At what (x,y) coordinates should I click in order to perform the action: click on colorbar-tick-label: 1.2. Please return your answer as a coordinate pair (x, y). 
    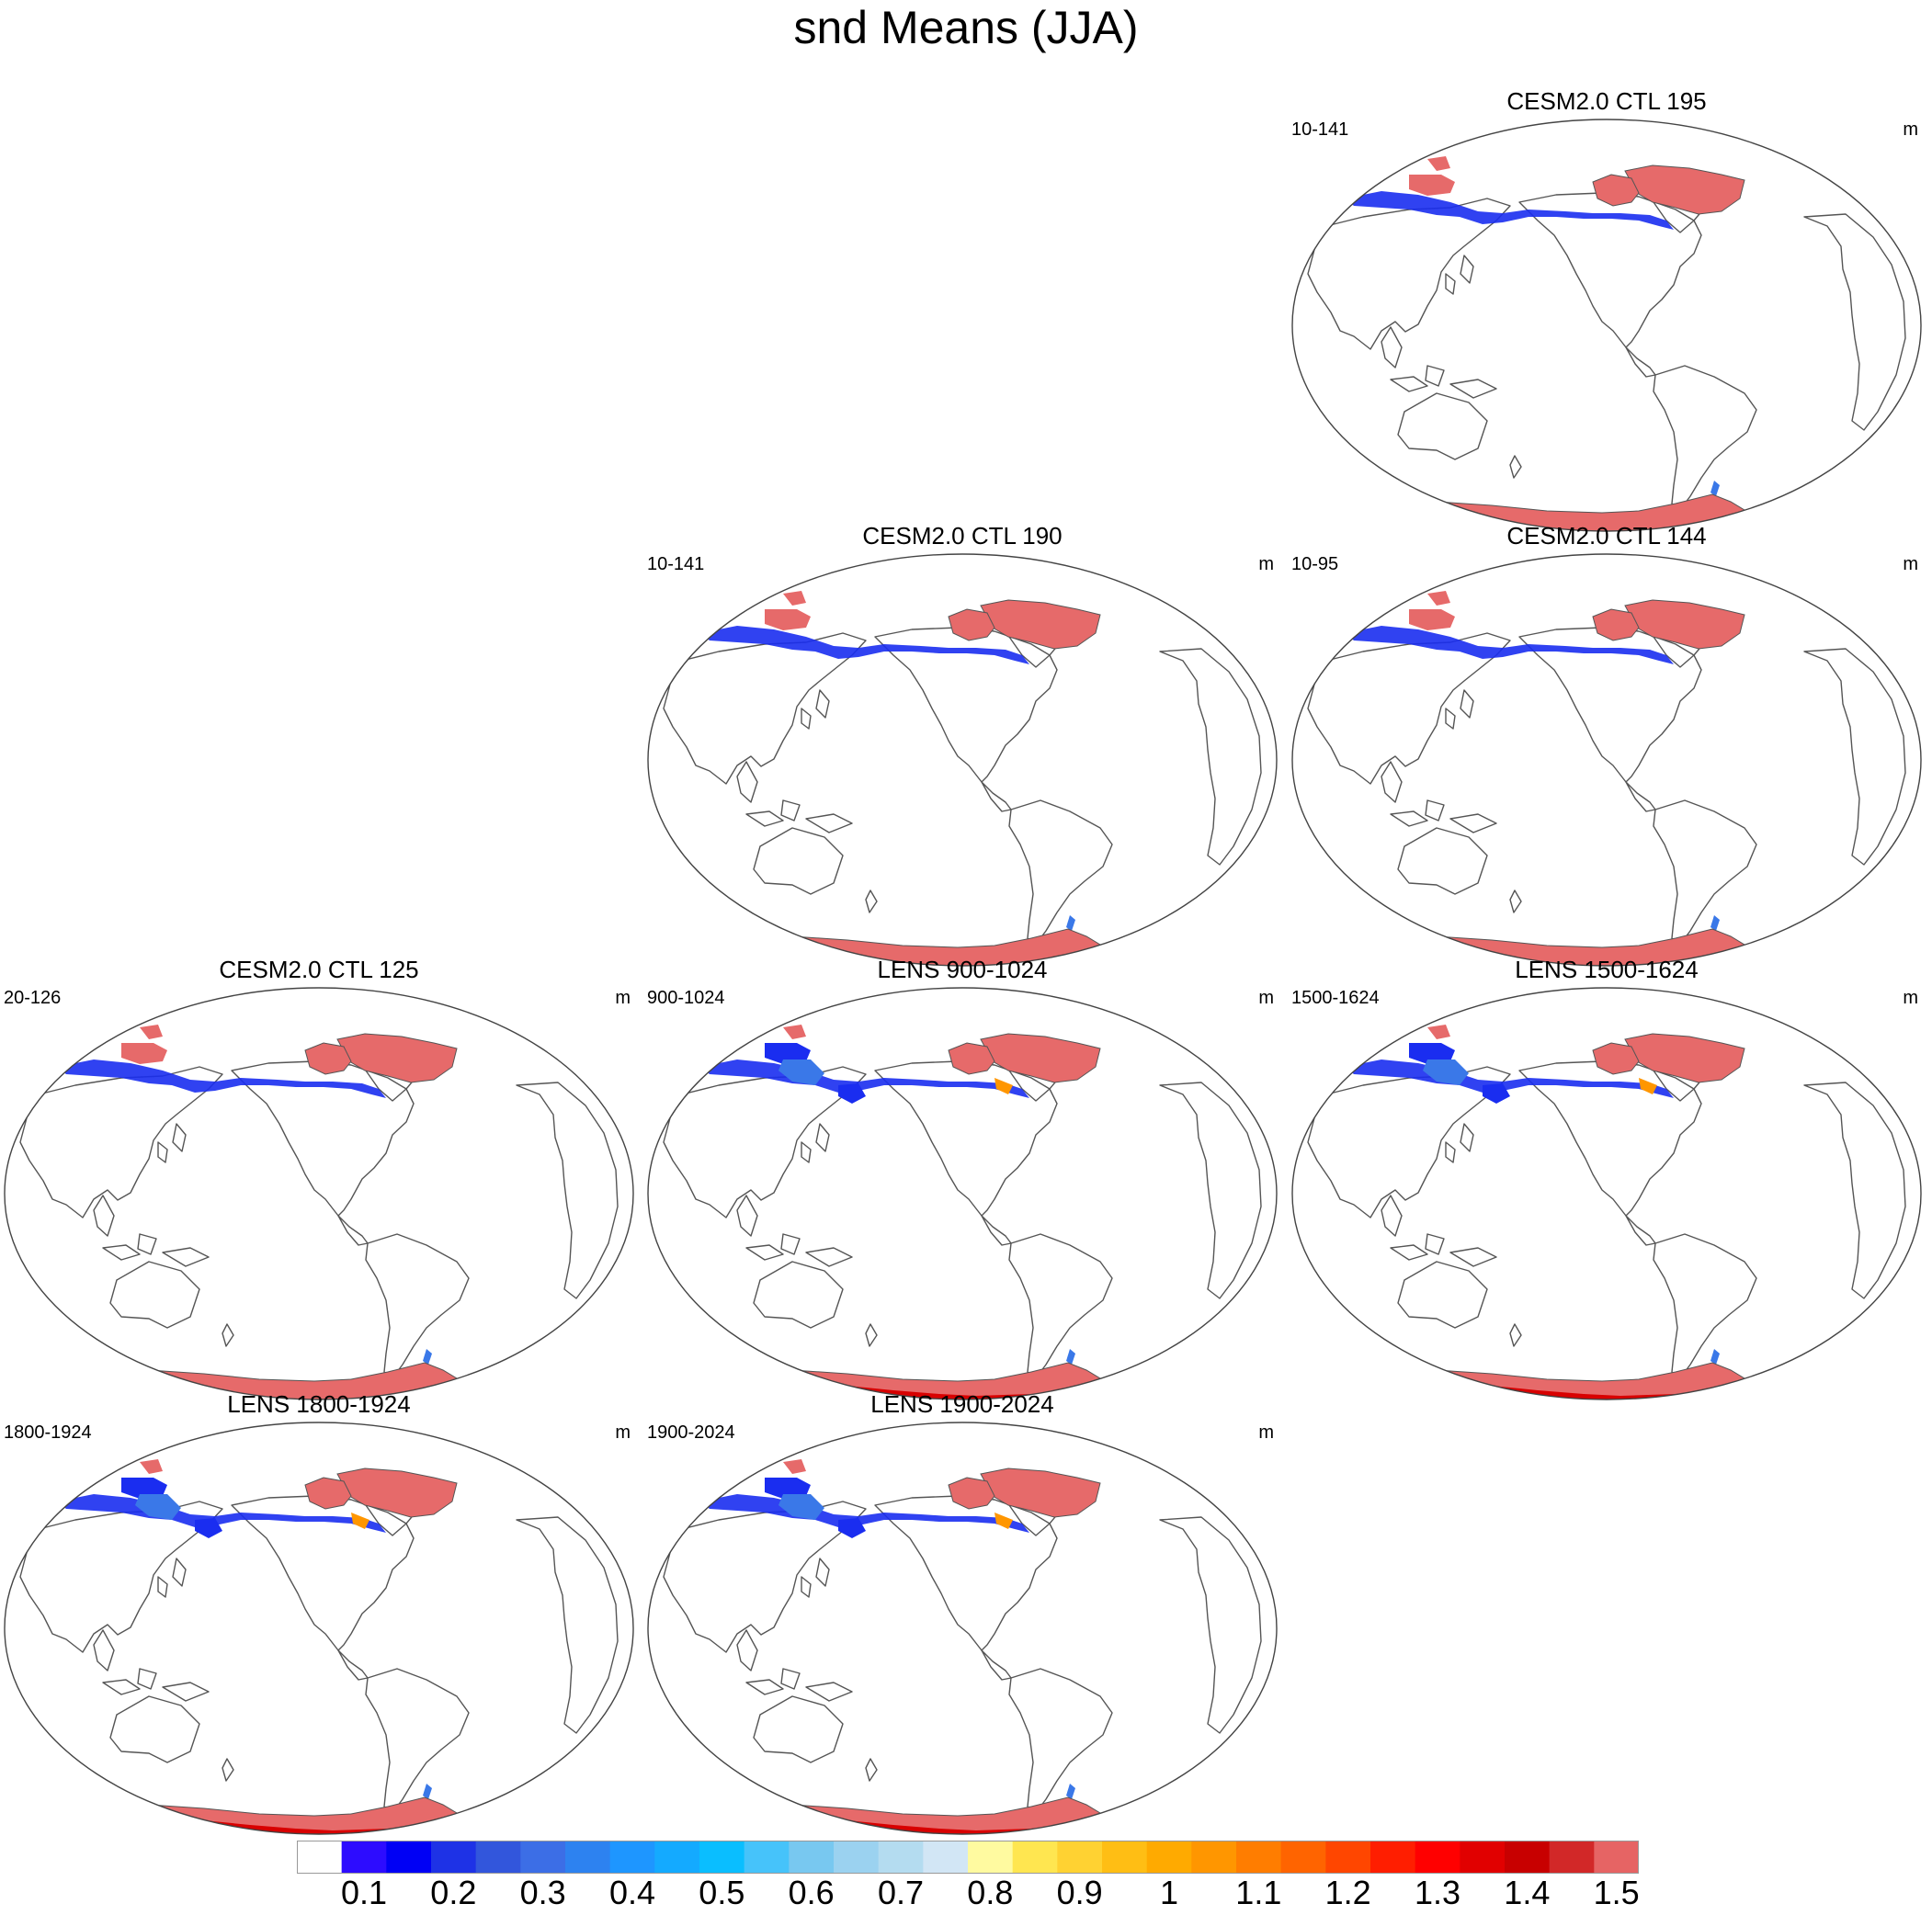
    Looking at the image, I should click on (1348, 1893).